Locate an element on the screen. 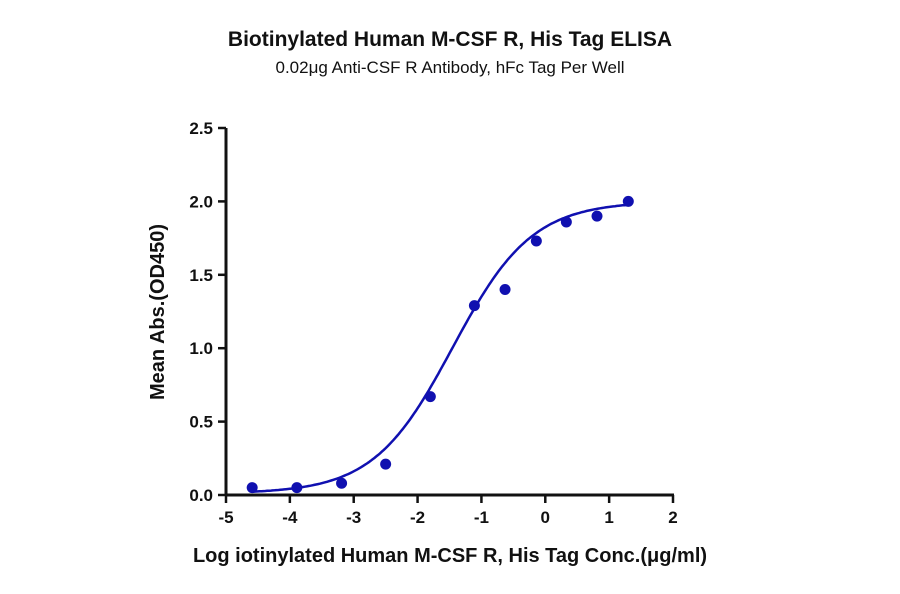 This screenshot has width=900, height=594. x-tick-label: -2 is located at coordinates (417, 517).